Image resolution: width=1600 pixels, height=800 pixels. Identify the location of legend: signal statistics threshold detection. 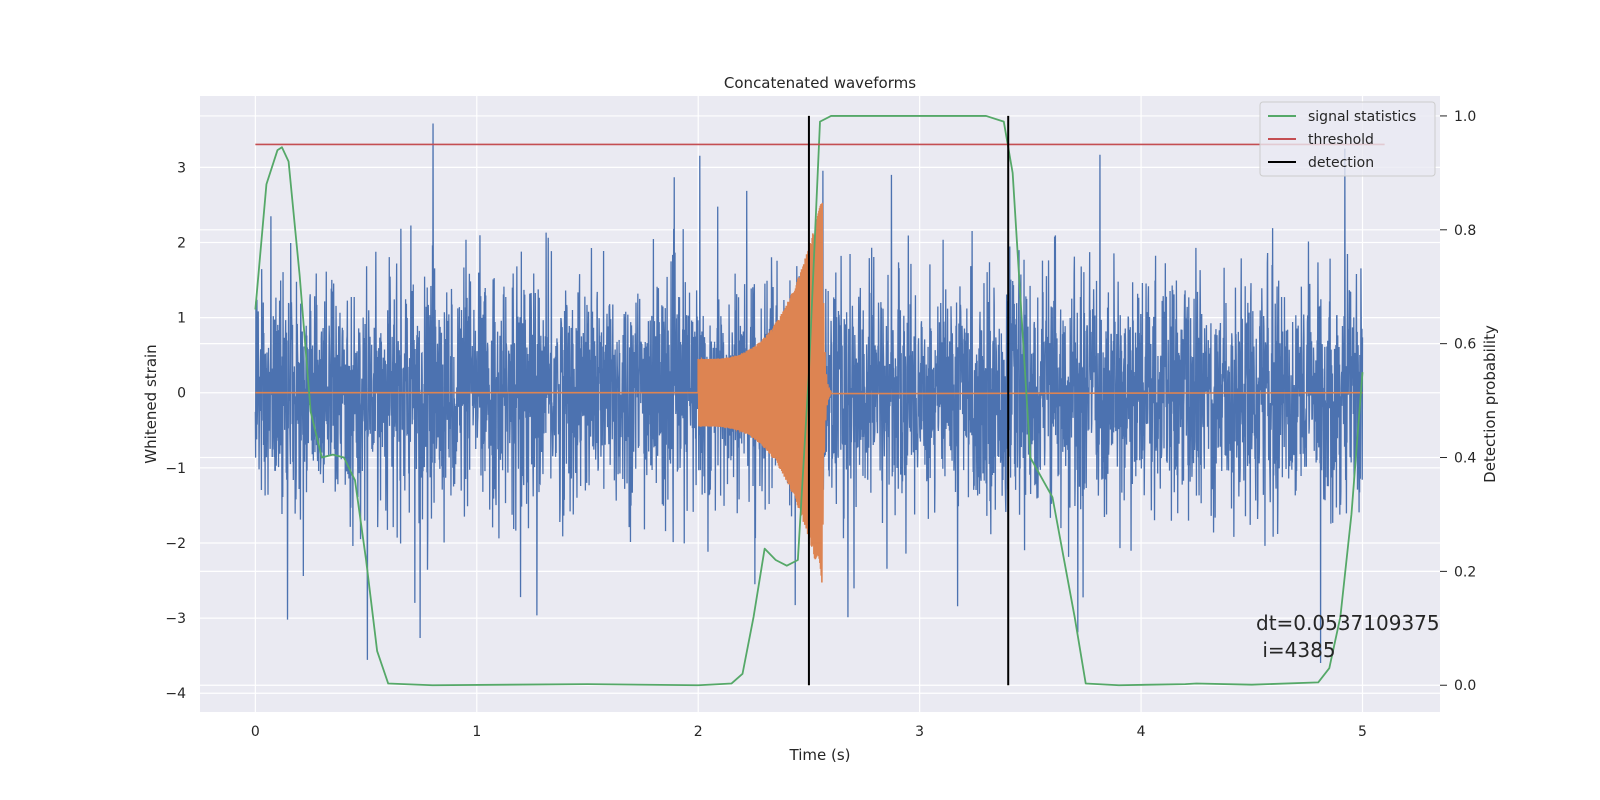
(1347, 139).